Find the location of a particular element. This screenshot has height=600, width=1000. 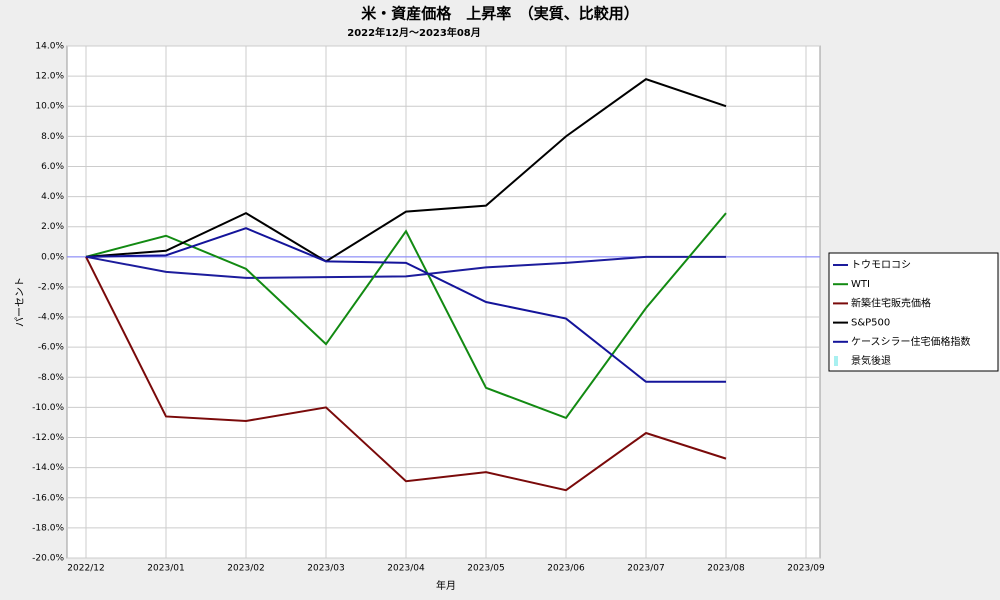

legend-label: WTI is located at coordinates (860, 284).